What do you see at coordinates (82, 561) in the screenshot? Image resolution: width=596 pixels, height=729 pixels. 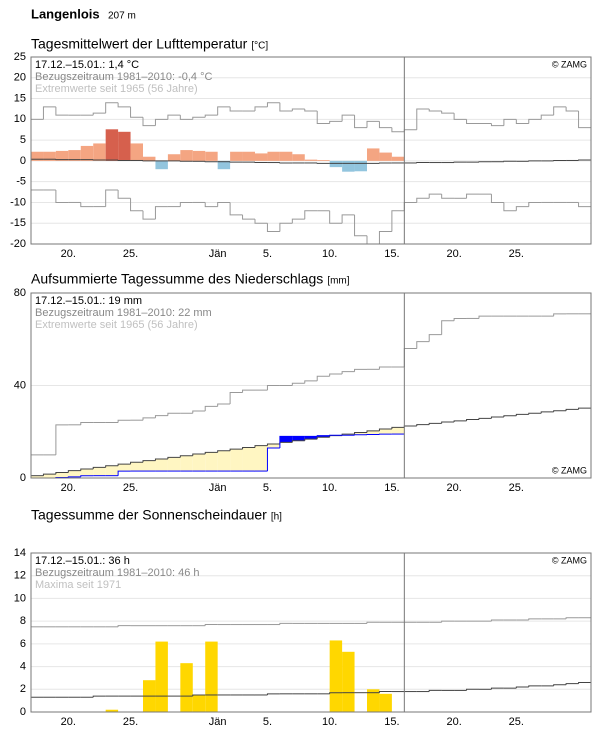 I see `annotation: 17.12.–15.01.: 36 h` at bounding box center [82, 561].